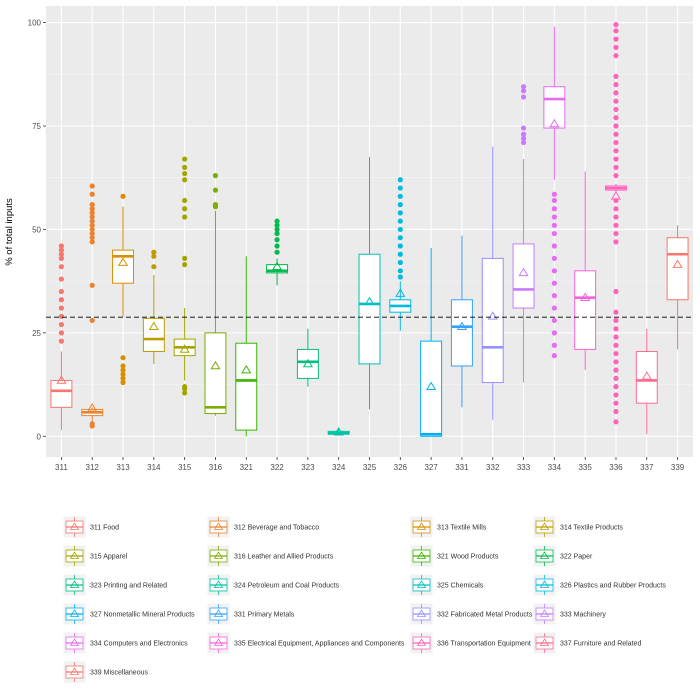 The image size is (700, 700). What do you see at coordinates (154, 467) in the screenshot?
I see `x-tick-label: 314` at bounding box center [154, 467].